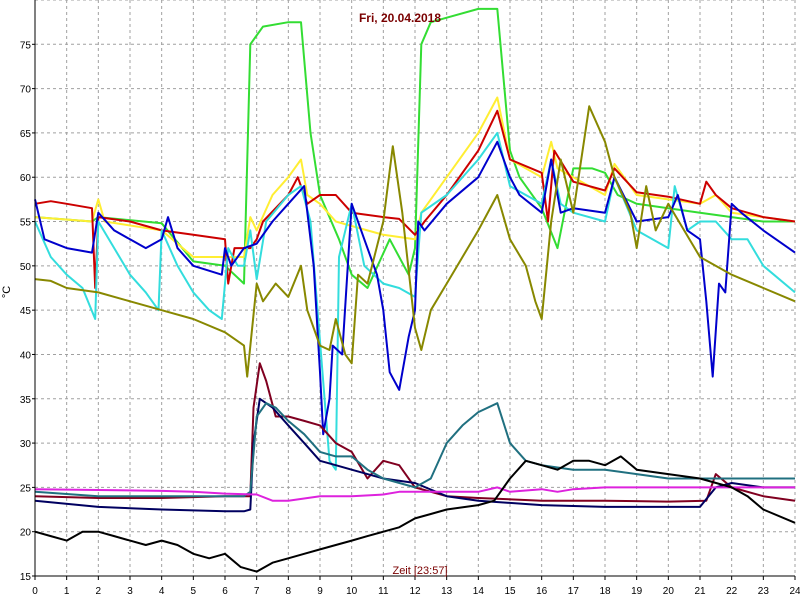 This screenshot has height=600, width=800. Describe the element at coordinates (26, 267) in the screenshot. I see `y-tick-label: 50` at that location.